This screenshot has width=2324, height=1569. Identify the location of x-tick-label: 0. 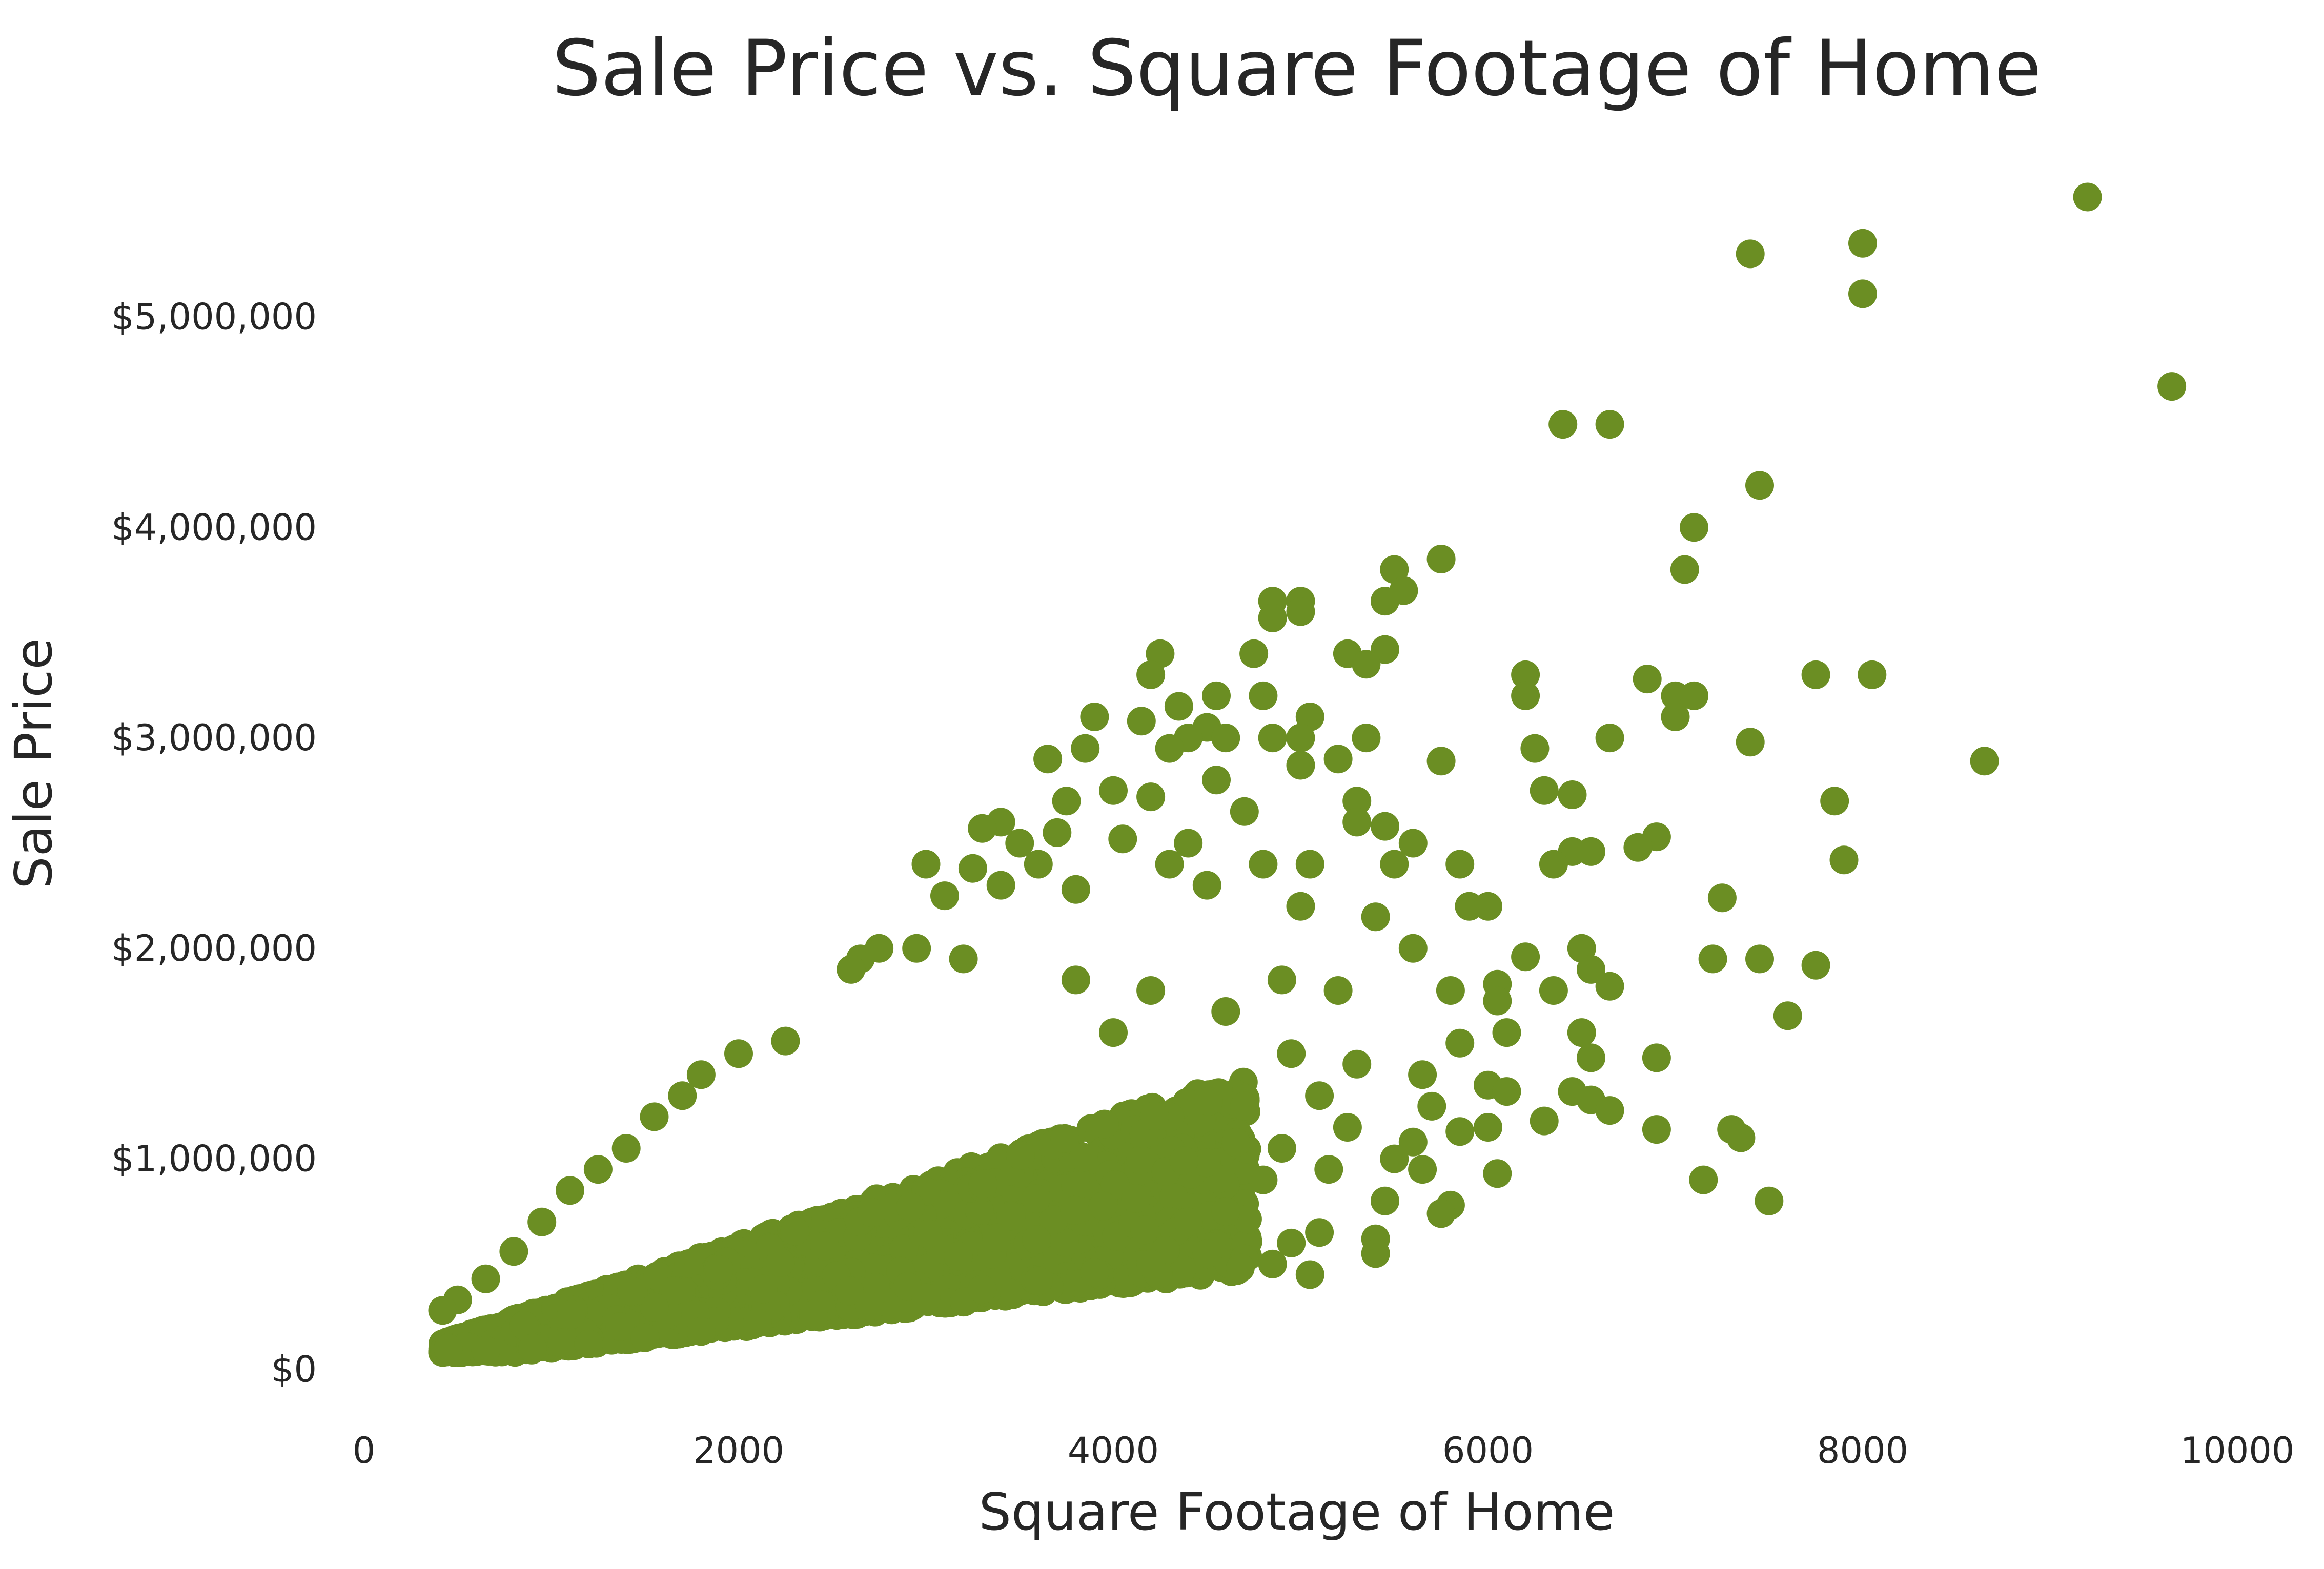
(364, 1451).